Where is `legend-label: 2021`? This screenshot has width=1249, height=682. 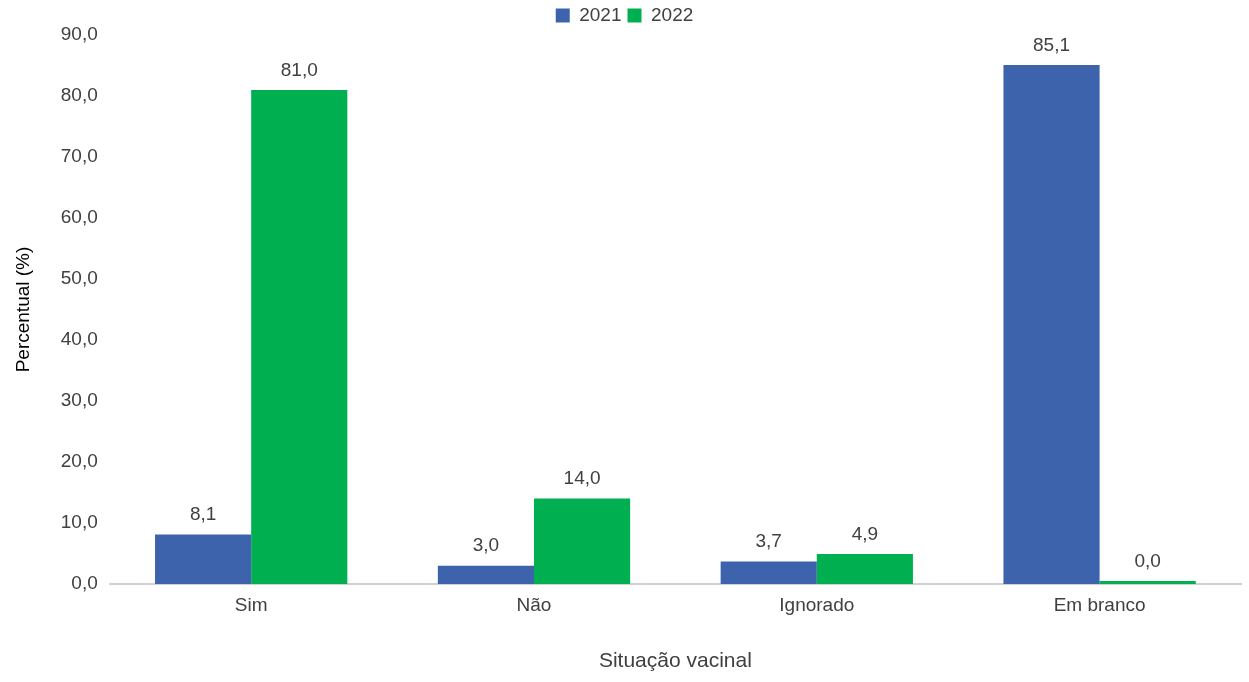 legend-label: 2021 is located at coordinates (600, 14).